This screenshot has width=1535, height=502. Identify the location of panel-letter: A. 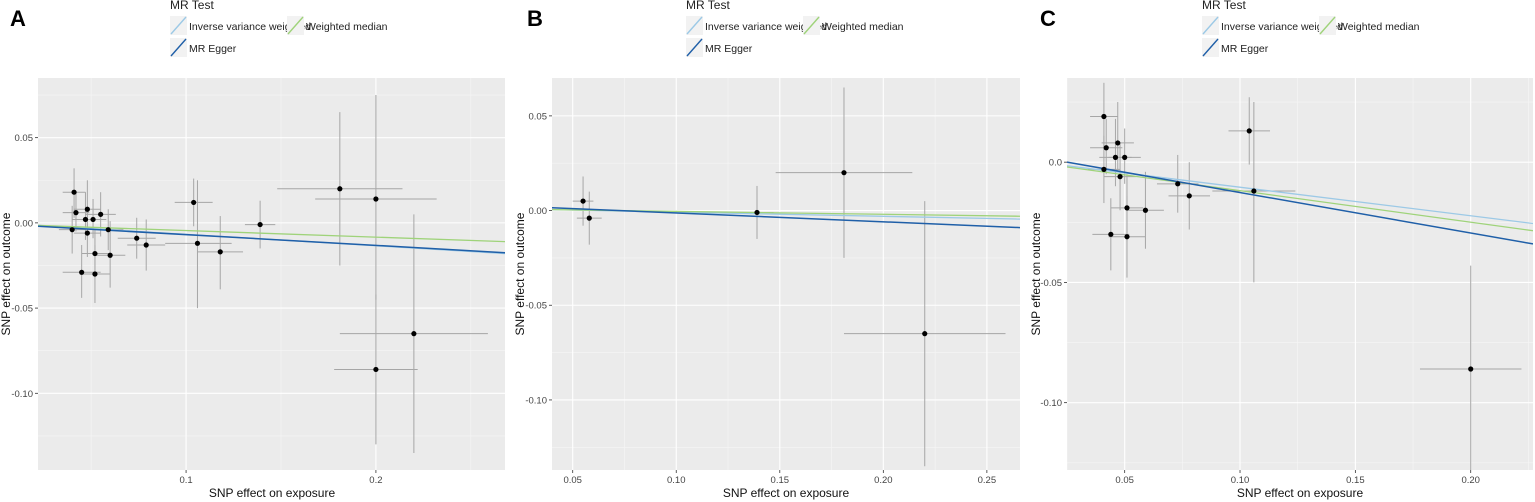
(18, 18).